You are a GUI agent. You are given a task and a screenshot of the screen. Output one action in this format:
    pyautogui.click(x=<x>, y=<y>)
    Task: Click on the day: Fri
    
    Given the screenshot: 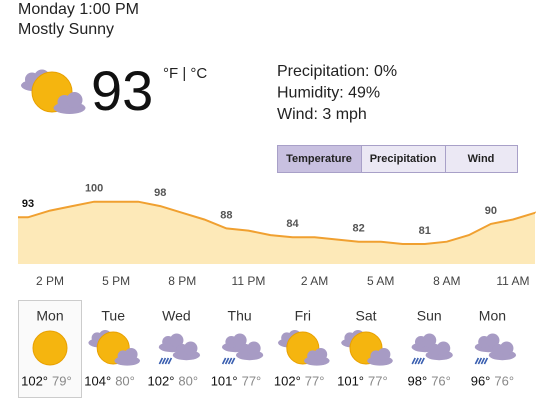 What is the action you would take?
    pyautogui.click(x=303, y=316)
    